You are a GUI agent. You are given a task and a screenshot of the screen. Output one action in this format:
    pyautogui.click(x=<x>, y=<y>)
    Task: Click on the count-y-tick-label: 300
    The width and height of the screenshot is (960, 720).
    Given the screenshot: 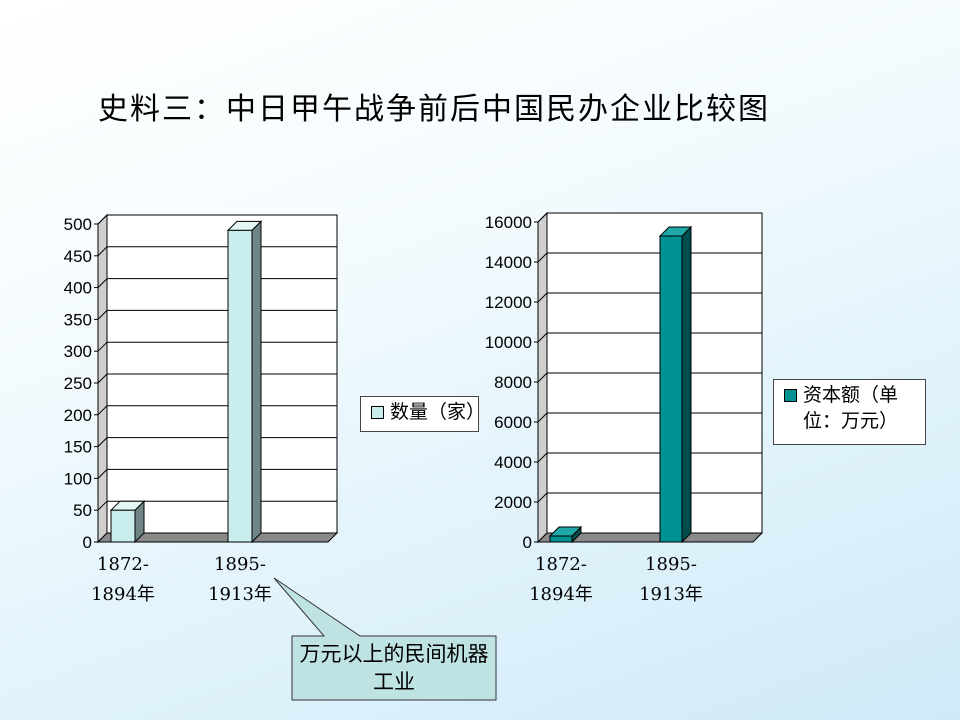 What is the action you would take?
    pyautogui.click(x=78, y=351)
    